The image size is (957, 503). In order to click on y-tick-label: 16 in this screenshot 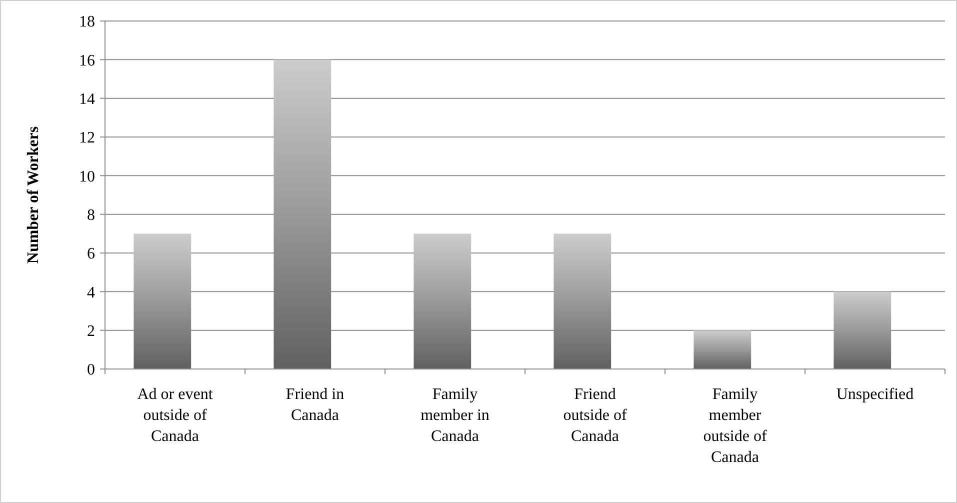, I will do `click(87, 61)`.